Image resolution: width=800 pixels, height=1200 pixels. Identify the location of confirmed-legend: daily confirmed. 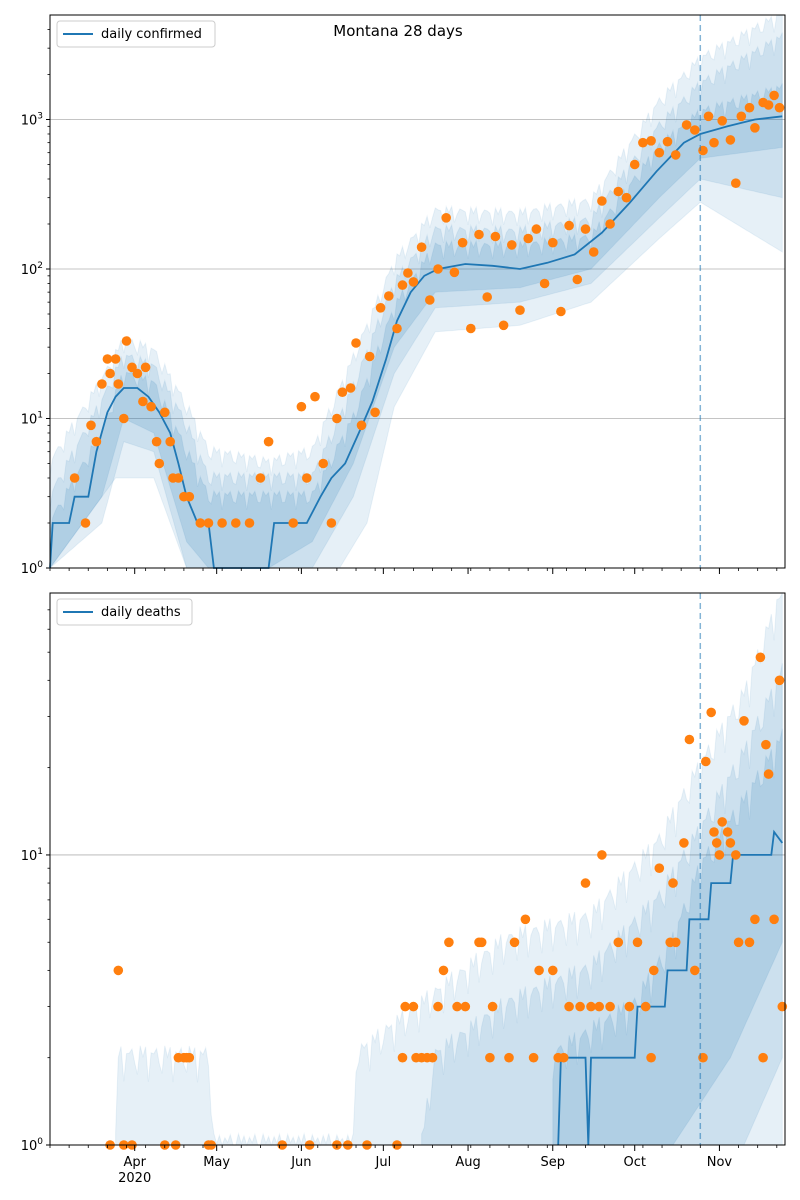
(136, 34).